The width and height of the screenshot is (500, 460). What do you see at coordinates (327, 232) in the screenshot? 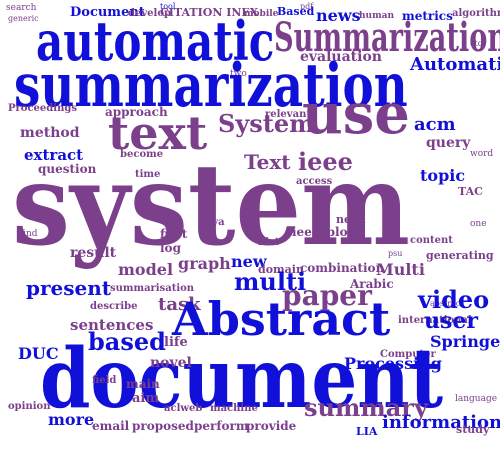
I see `cloud-word-ieeexplore: ieeexplore` at bounding box center [327, 232].